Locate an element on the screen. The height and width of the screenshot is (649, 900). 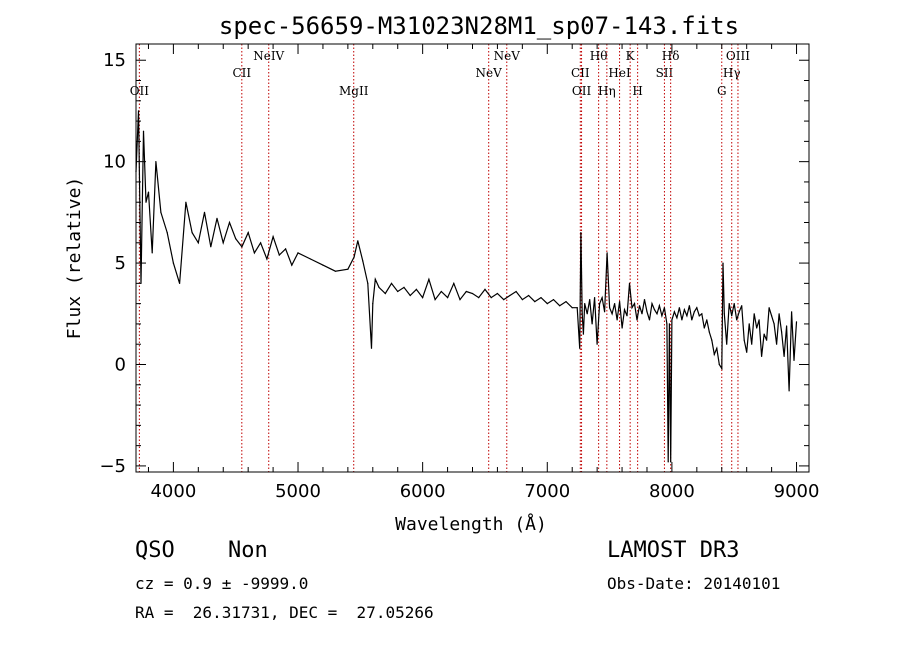
x-tick-label-6000: 6000 is located at coordinates (423, 491).